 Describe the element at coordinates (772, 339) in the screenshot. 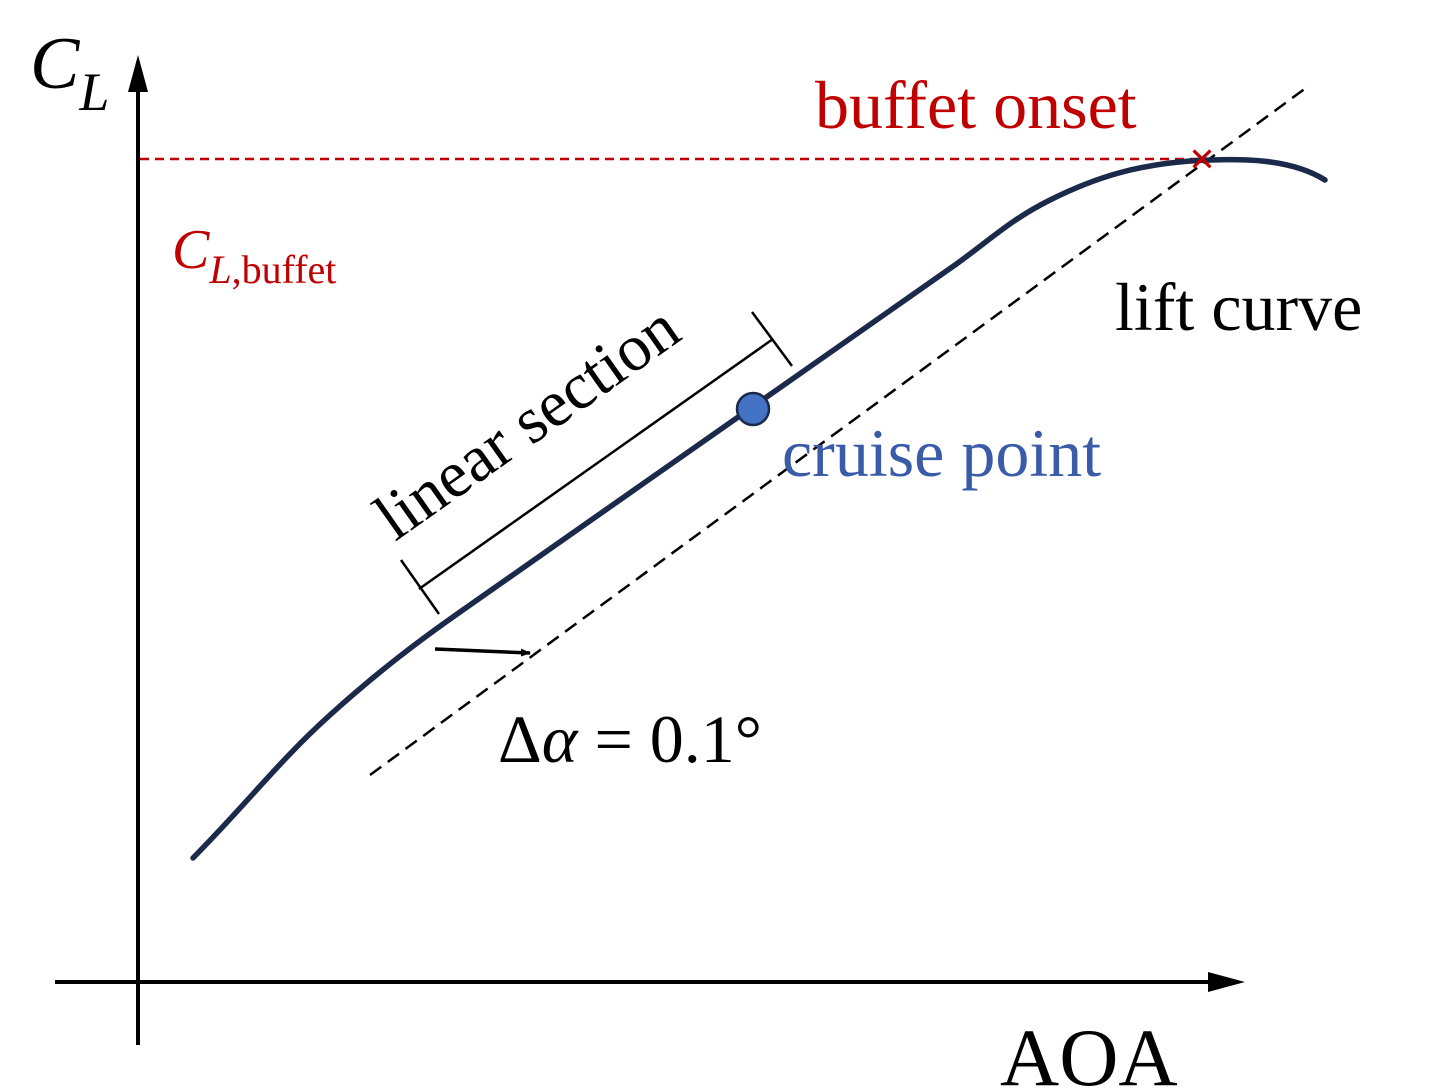

I see `linear-section-bracket-tick-right` at that location.